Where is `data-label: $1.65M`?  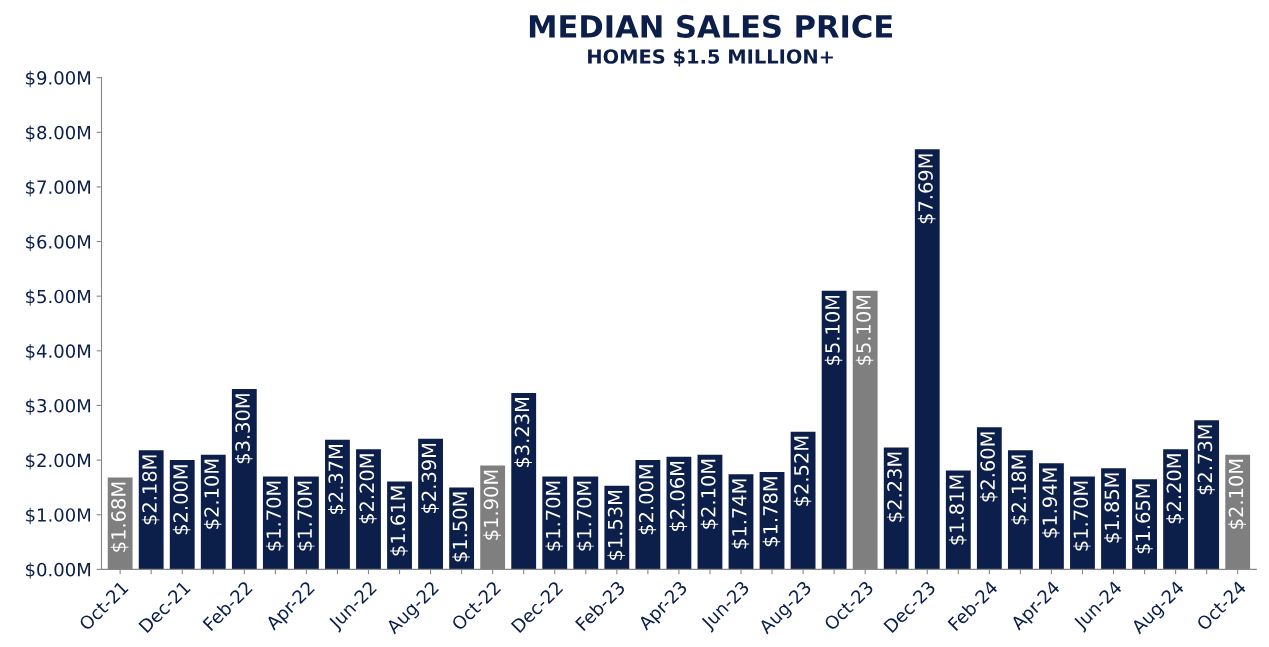
data-label: $1.65M is located at coordinates (1144, 519).